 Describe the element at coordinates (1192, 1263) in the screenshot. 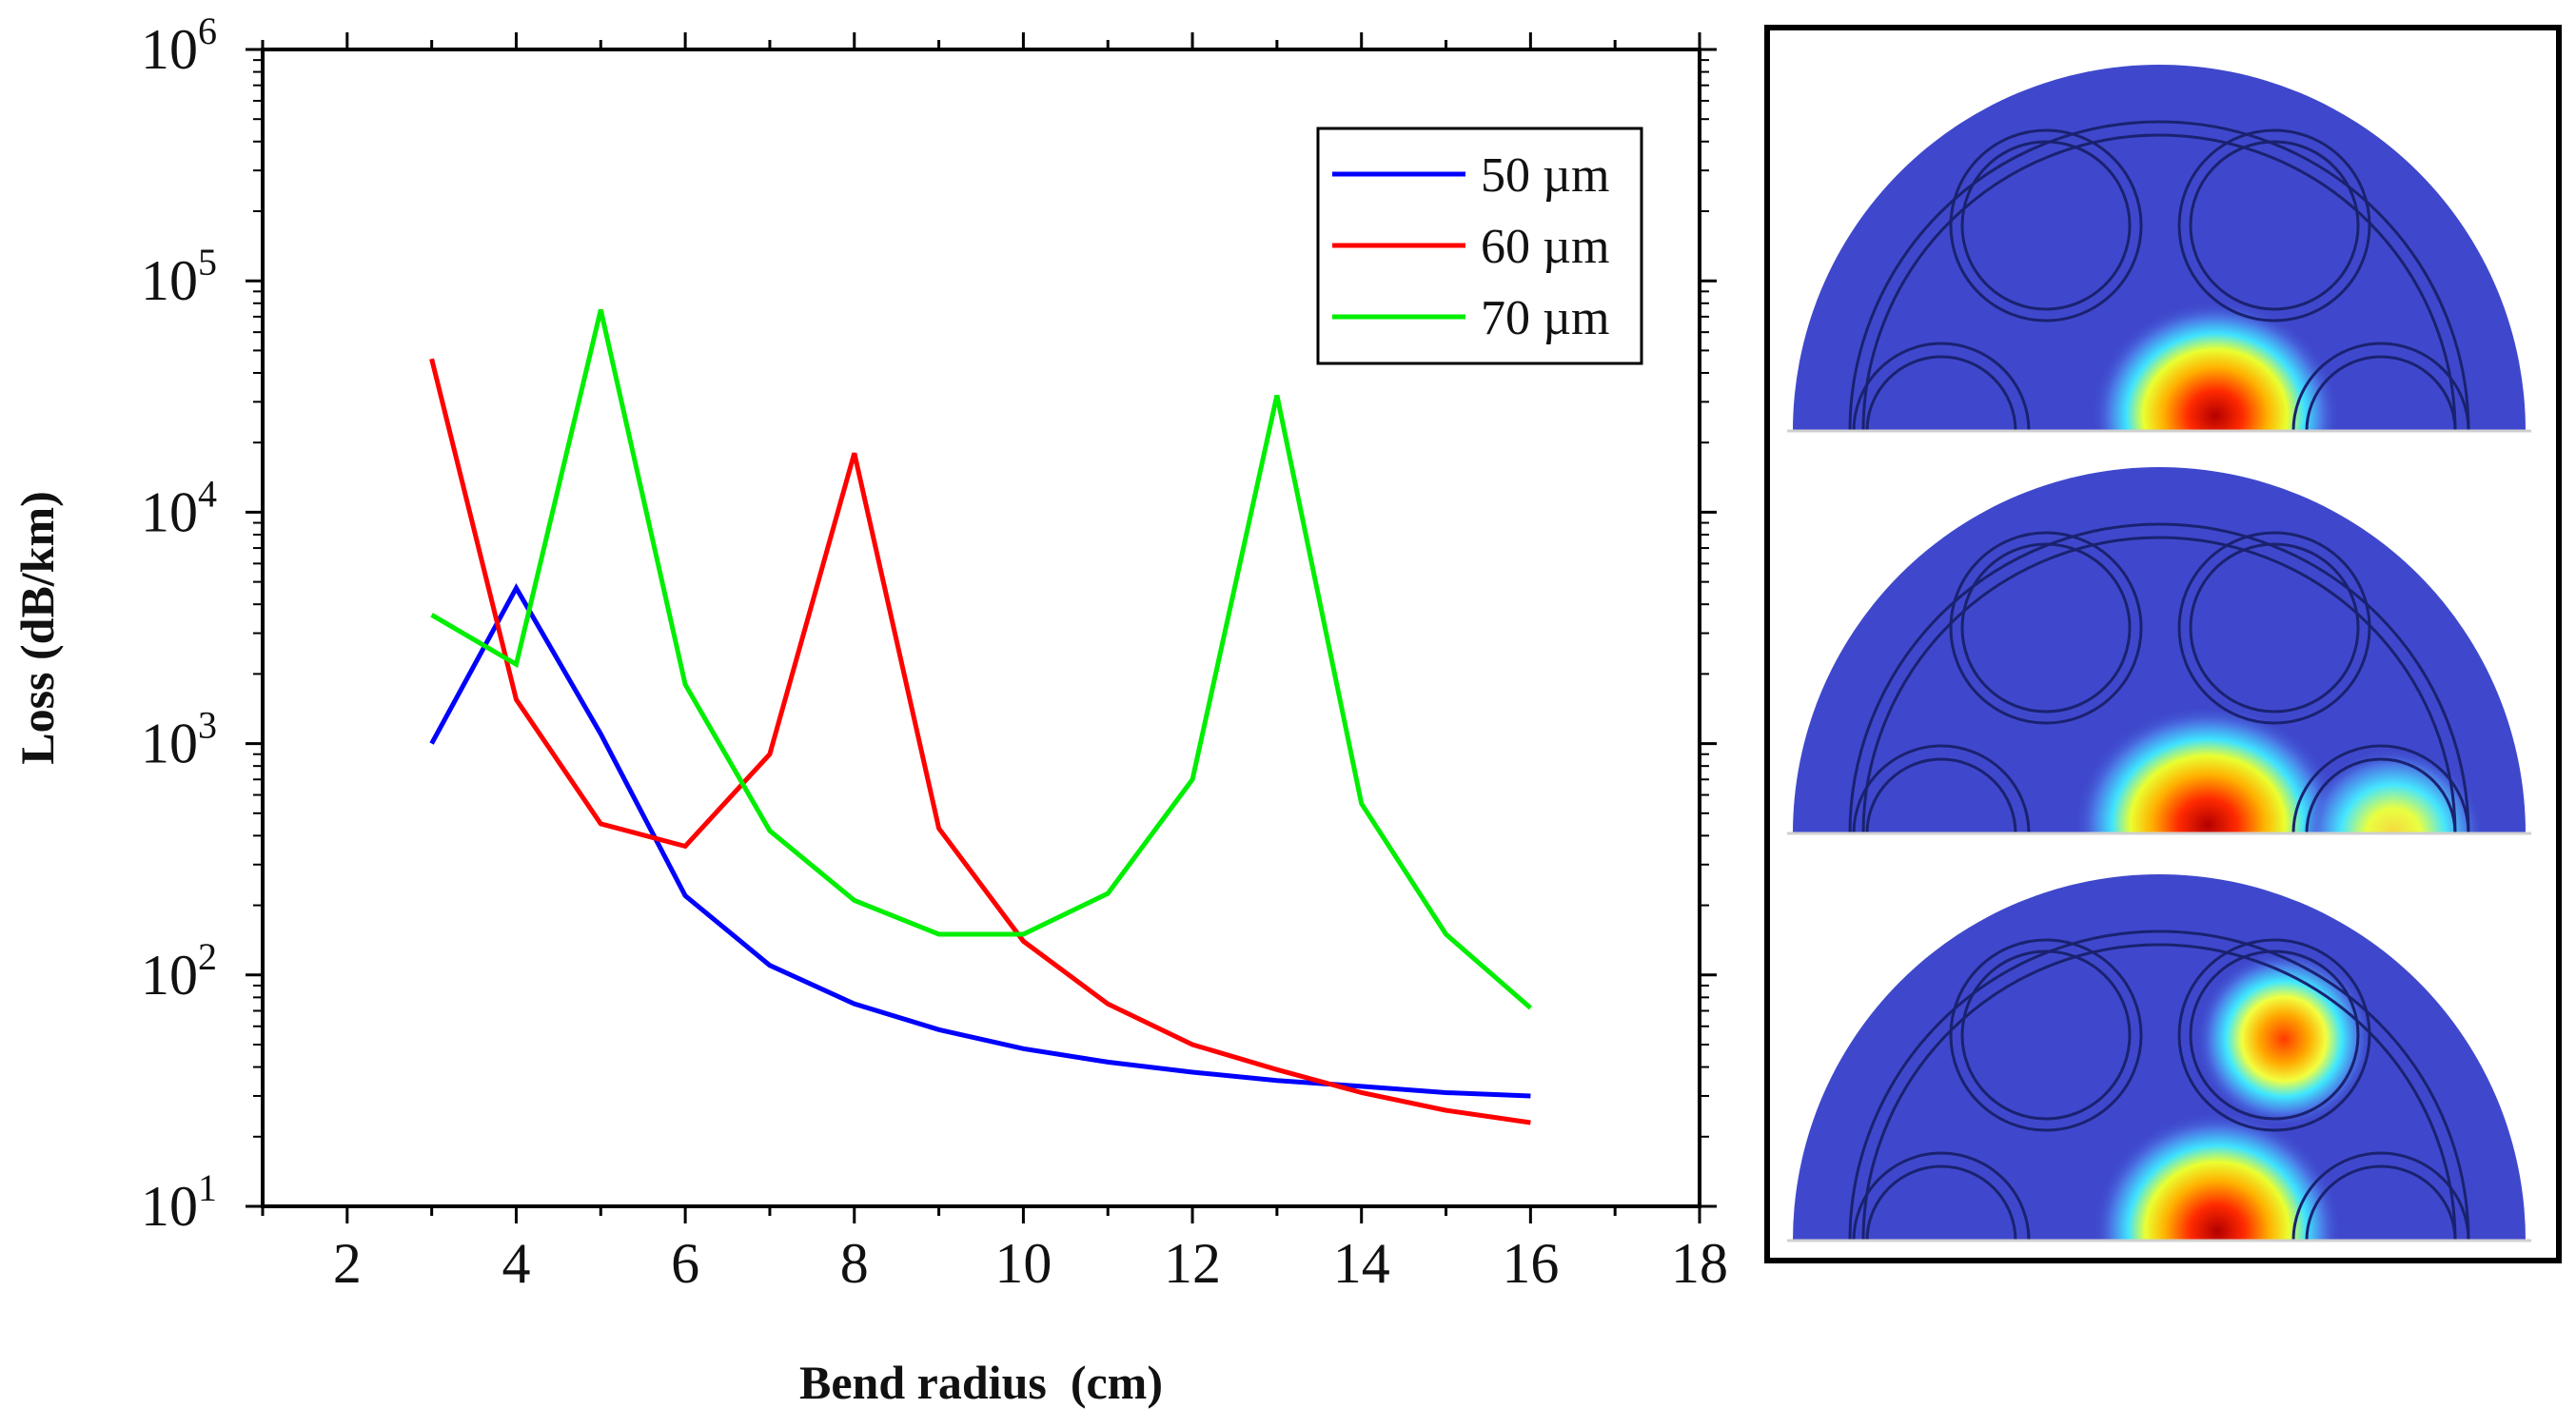

I see `x-tick-label: 12` at that location.